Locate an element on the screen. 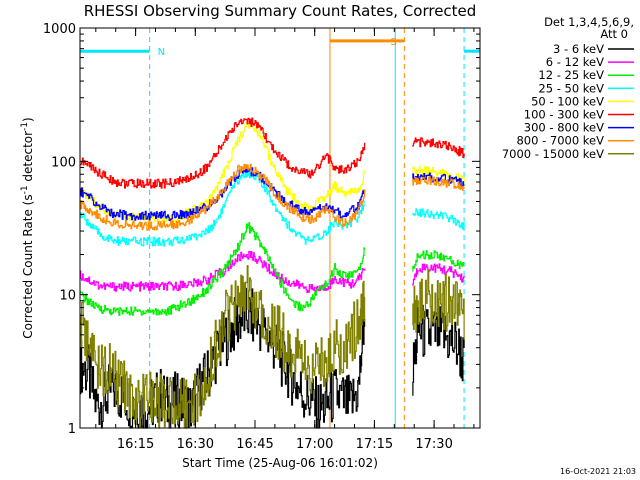 The image size is (640, 480). series-line-12-25-kev-seg2 is located at coordinates (438, 261).